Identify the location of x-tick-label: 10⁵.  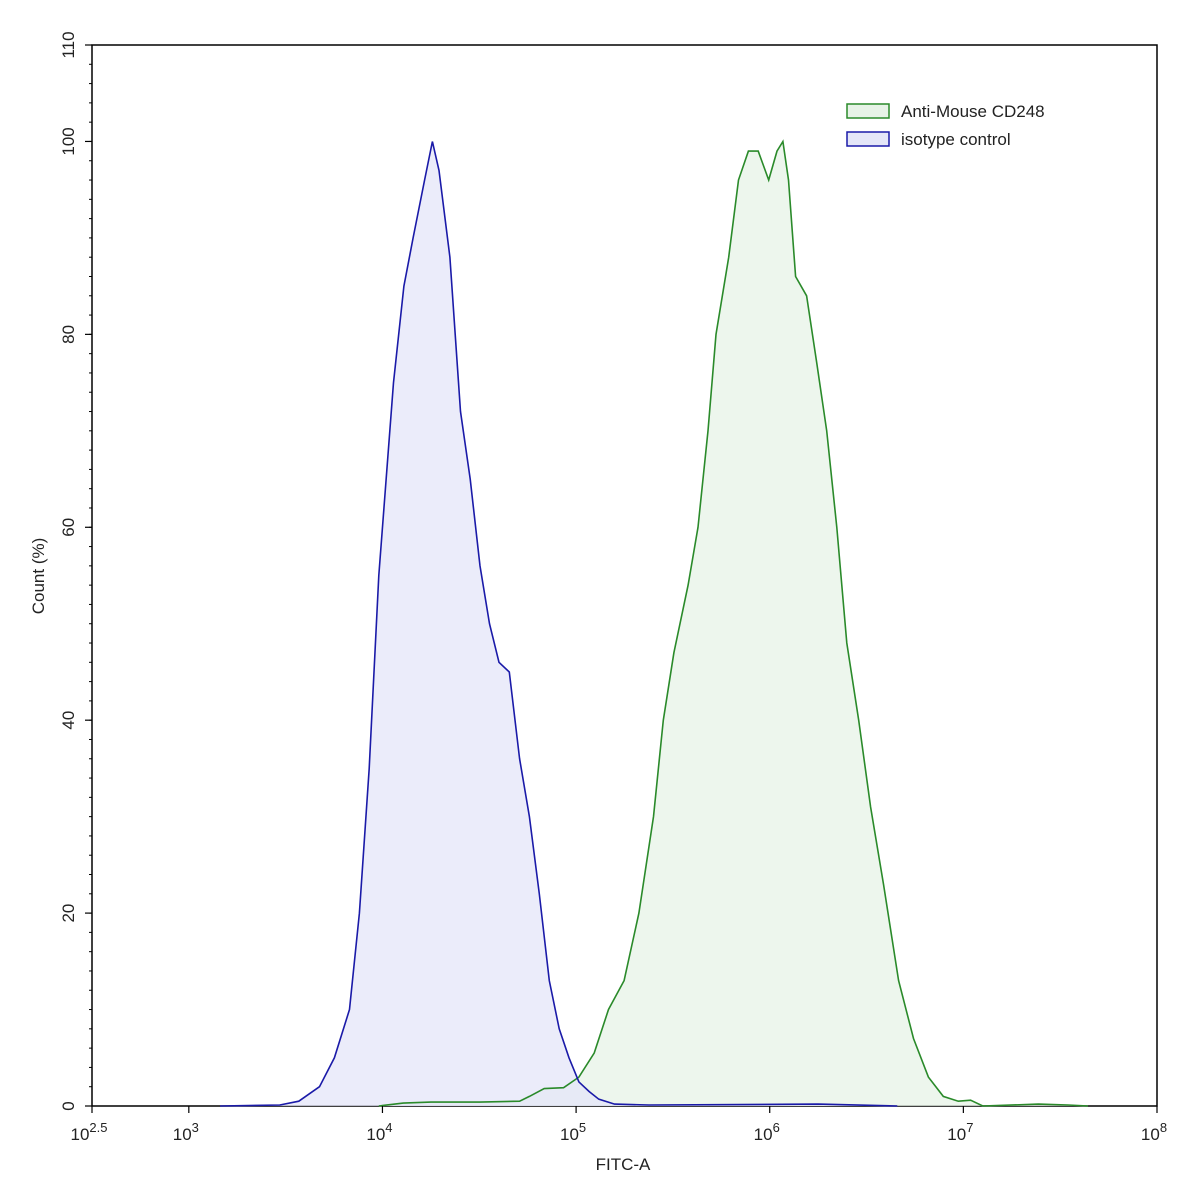
(573, 1132).